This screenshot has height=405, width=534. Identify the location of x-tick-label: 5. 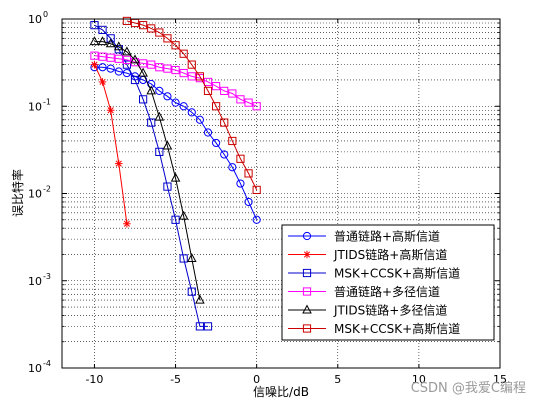
(337, 379).